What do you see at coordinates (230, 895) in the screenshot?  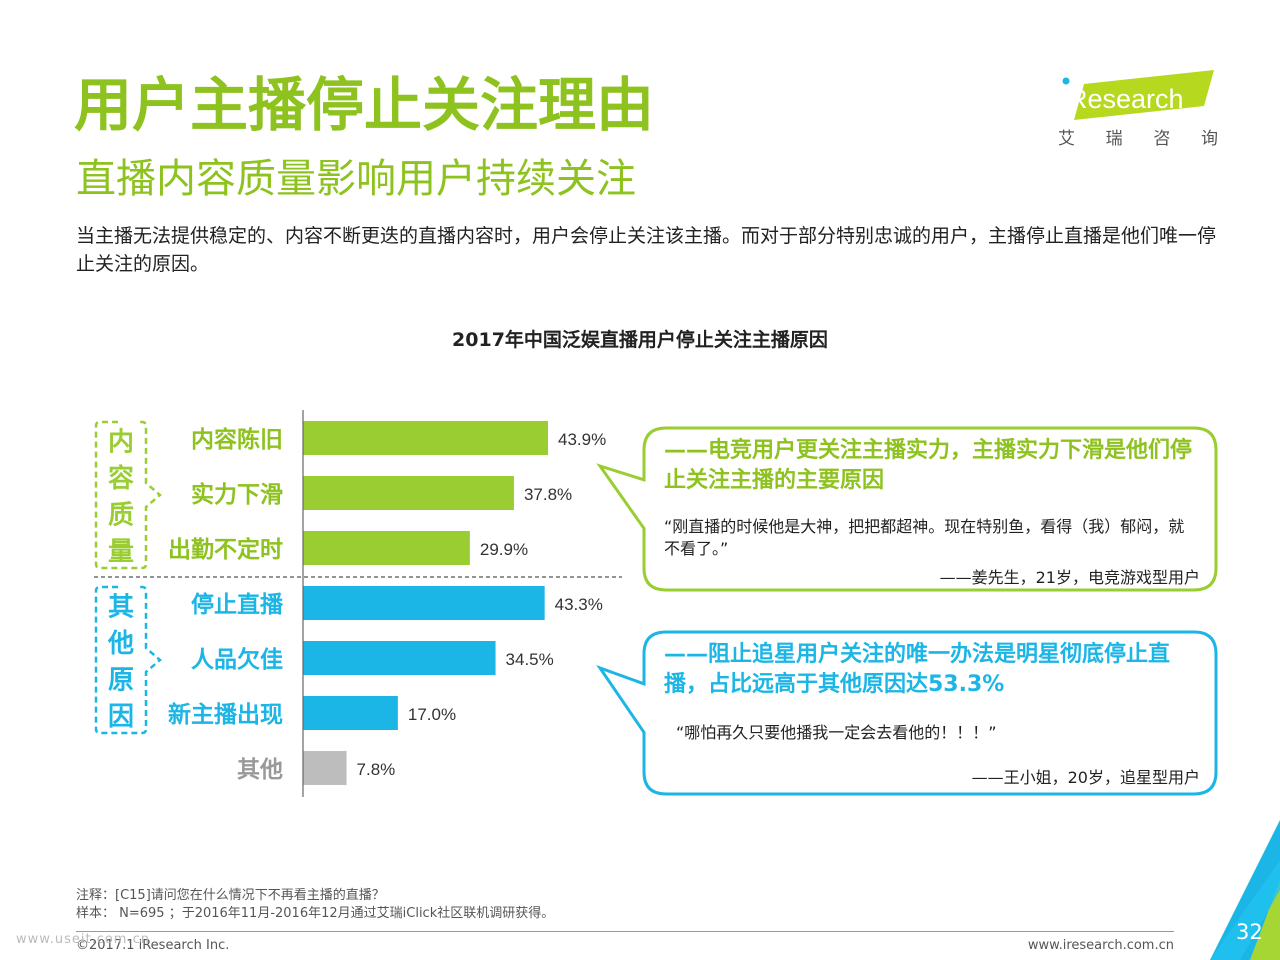 I see `footer-note: 注释：[C15]请问您在什么情况下不再看主播的直播？` at bounding box center [230, 895].